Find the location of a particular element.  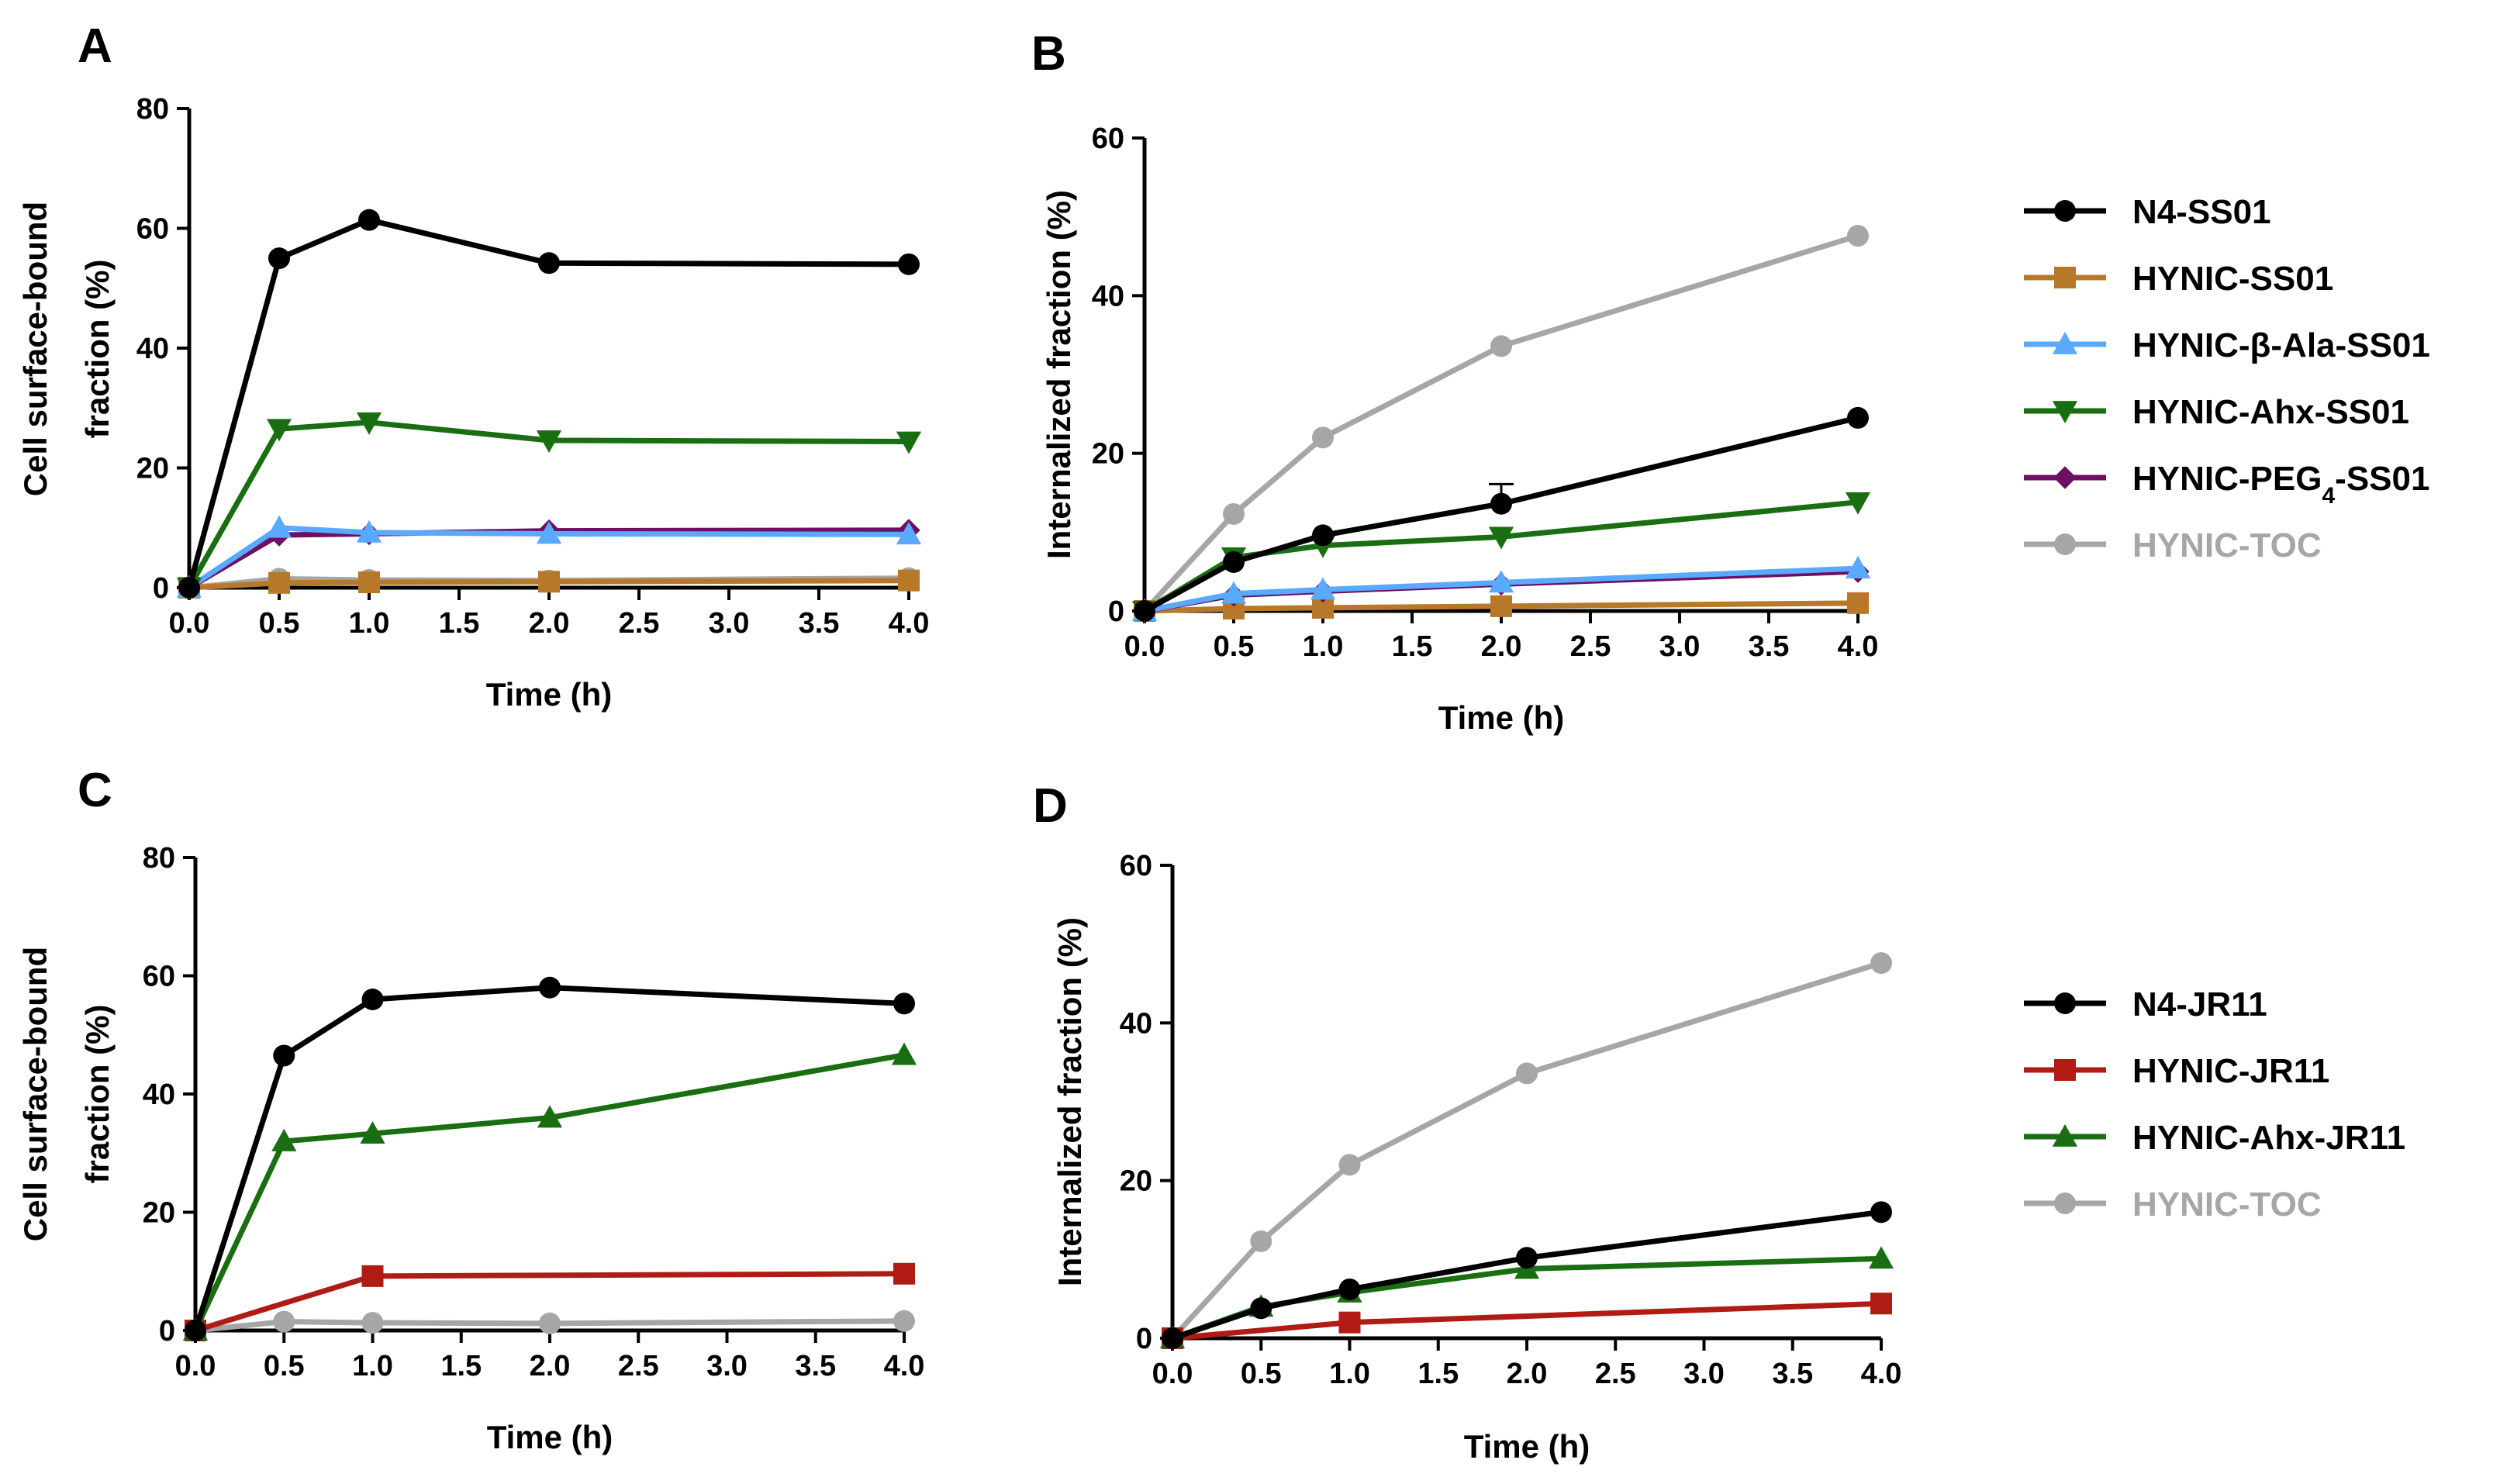

y-tick-label: 0 is located at coordinates (161, 588).